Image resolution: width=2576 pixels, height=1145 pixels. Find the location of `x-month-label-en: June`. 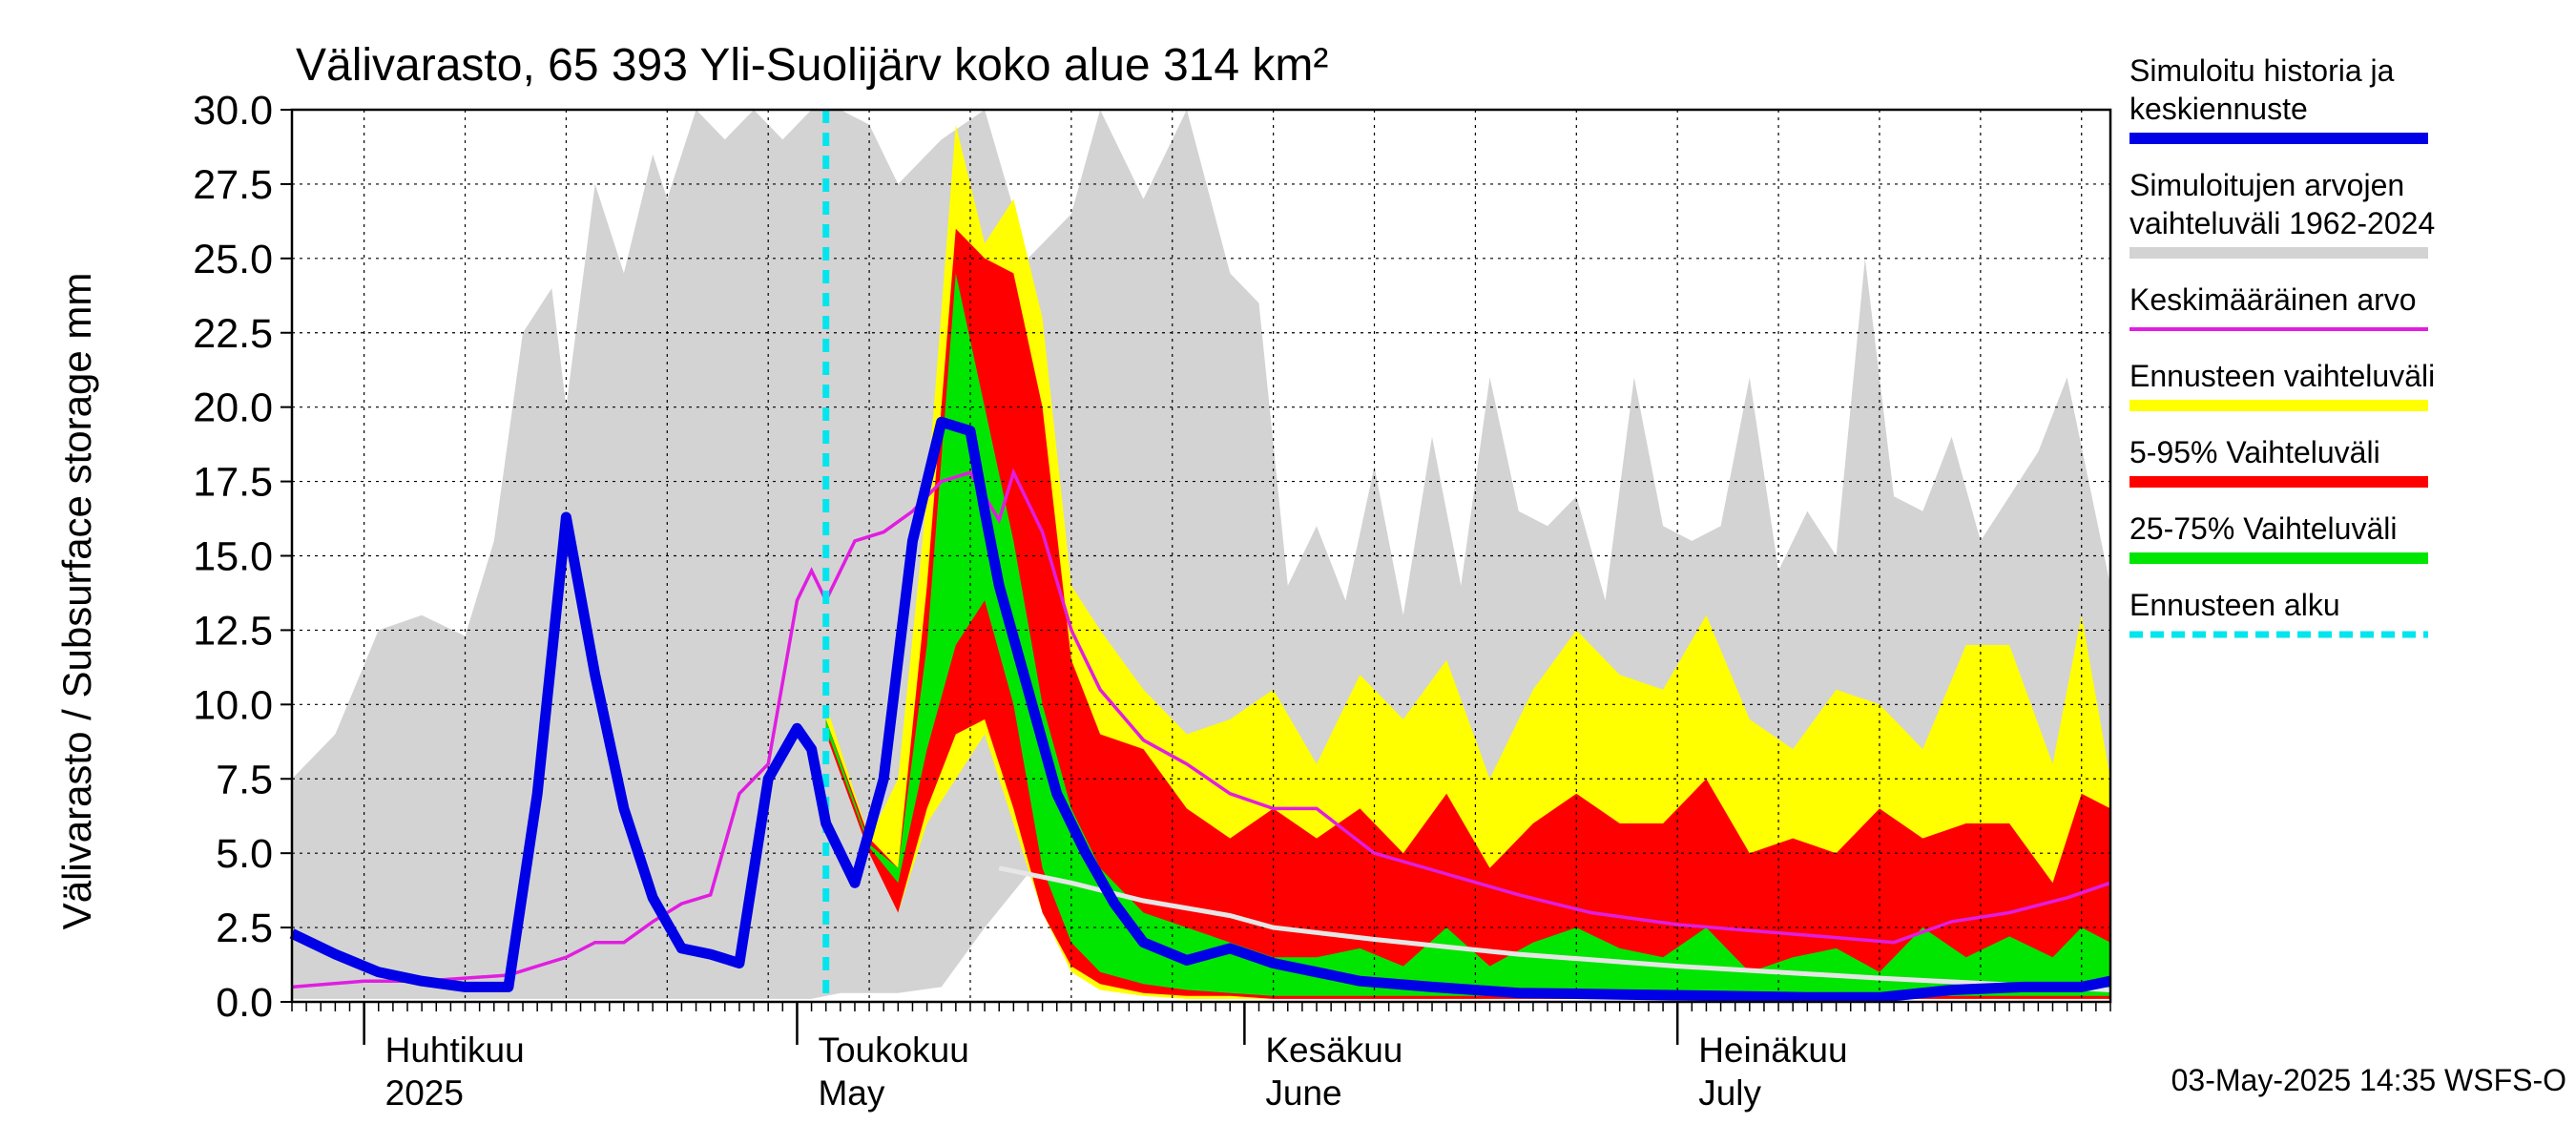

x-month-label-en: June is located at coordinates (1303, 1093).